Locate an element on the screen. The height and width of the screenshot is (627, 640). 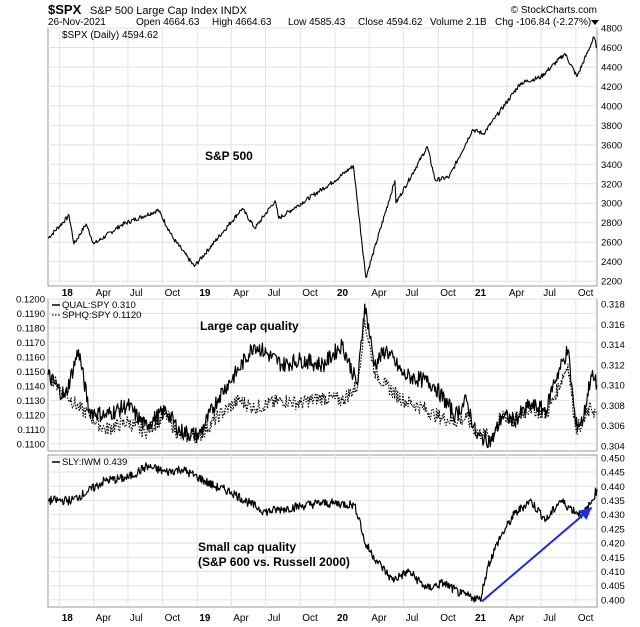
legend-sphq-spy: SPHQ:SPY 0.1120 is located at coordinates (101, 315).